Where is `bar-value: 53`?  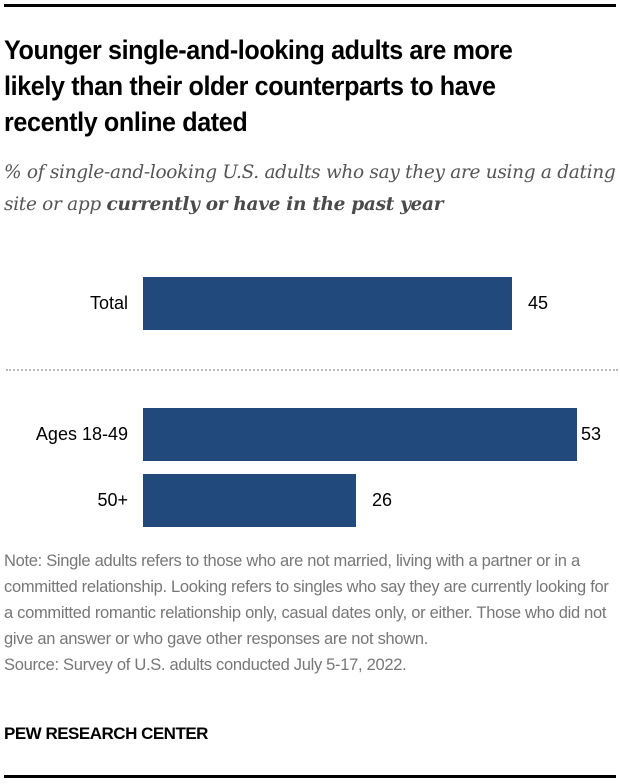
bar-value: 53 is located at coordinates (591, 434).